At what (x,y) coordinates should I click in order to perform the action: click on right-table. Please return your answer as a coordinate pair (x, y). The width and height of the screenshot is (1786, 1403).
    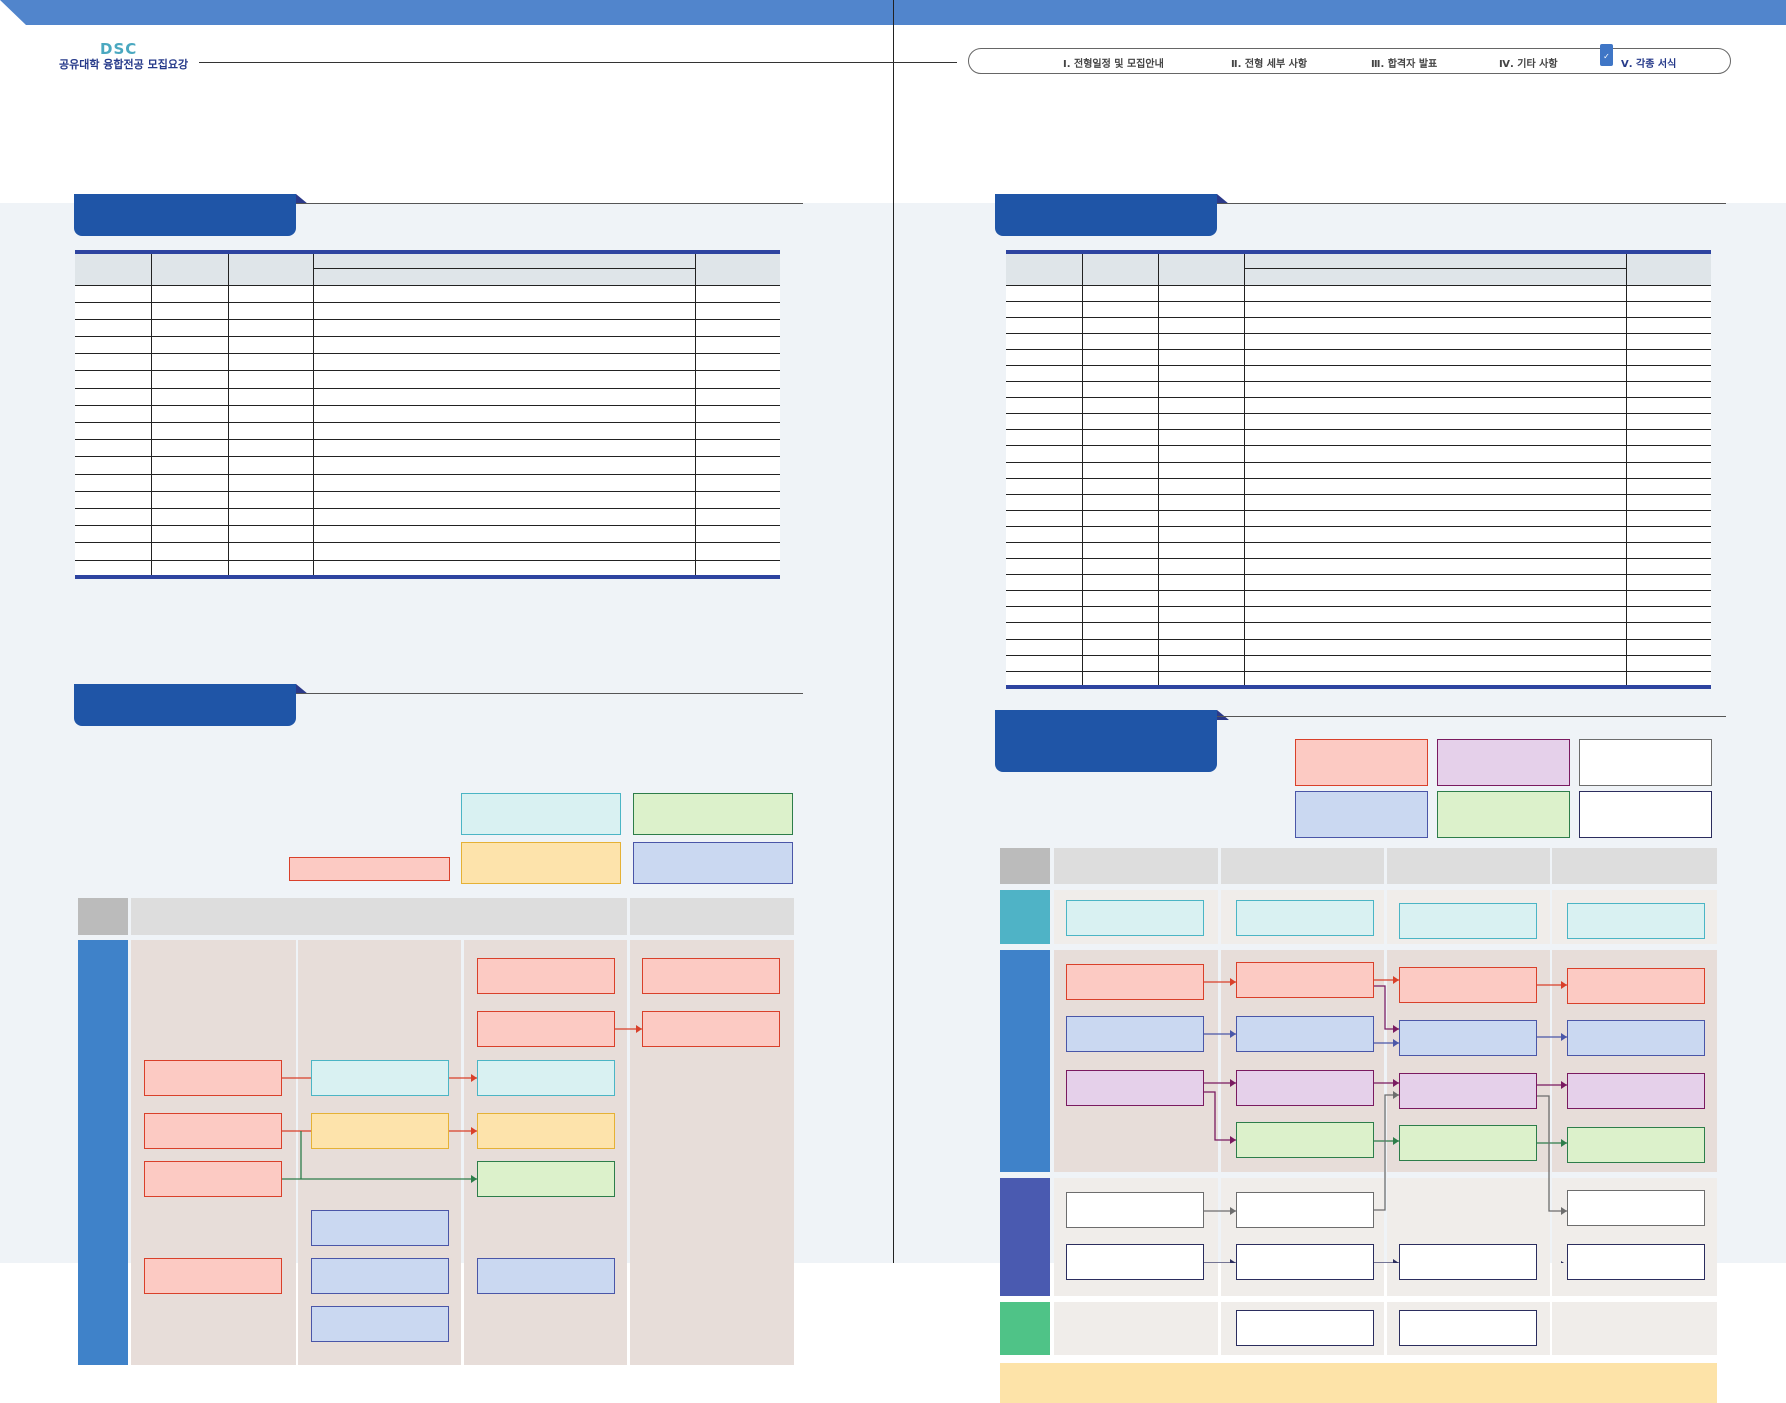
    Looking at the image, I should click on (1358, 470).